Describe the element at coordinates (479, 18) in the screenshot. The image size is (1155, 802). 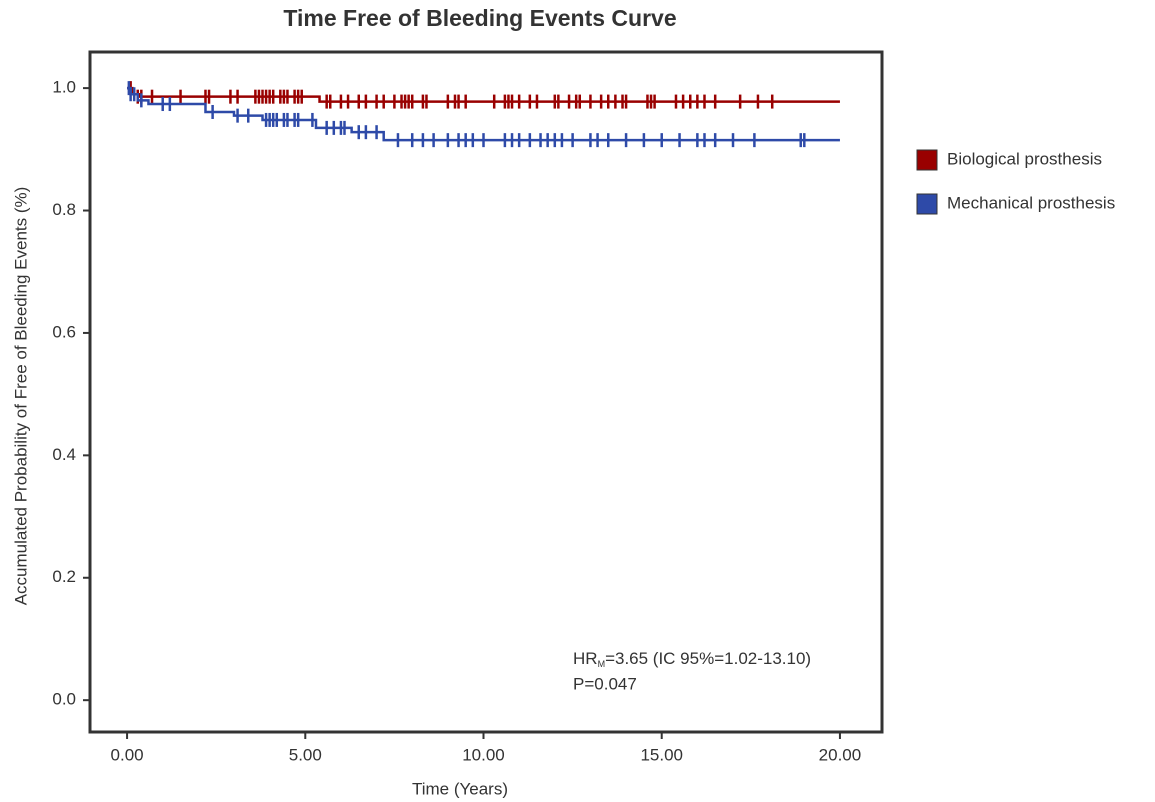
I see `chart-title: Time Free of Bleeding Events Curve` at that location.